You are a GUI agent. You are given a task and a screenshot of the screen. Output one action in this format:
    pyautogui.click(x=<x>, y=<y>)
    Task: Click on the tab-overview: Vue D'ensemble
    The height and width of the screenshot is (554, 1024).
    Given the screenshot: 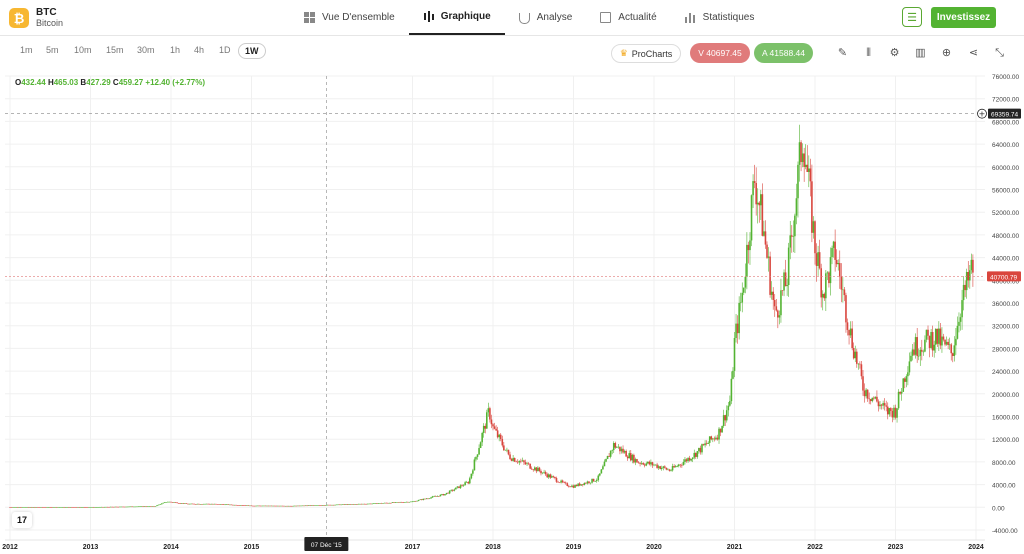 What is the action you would take?
    pyautogui.click(x=349, y=17)
    